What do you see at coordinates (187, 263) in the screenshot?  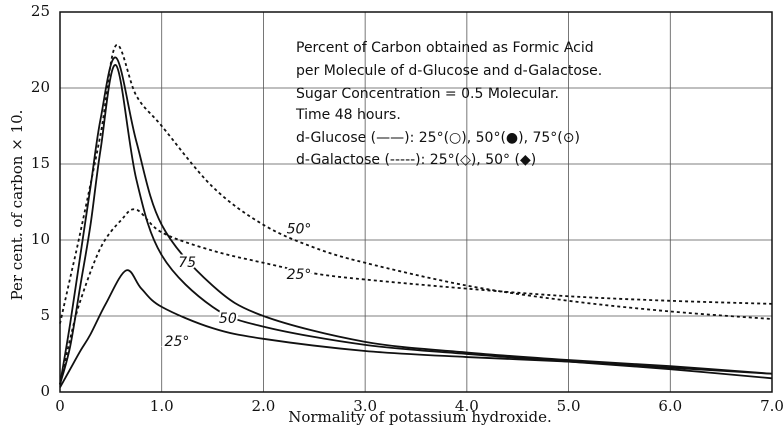 I see `curve-label: 75` at bounding box center [187, 263].